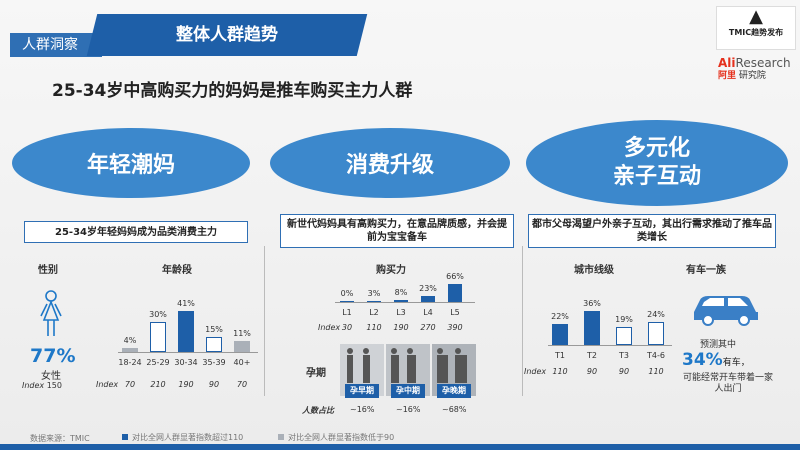 This screenshot has height=450, width=800. Describe the element at coordinates (130, 340) in the screenshot. I see `bar-value-label: 4%` at that location.